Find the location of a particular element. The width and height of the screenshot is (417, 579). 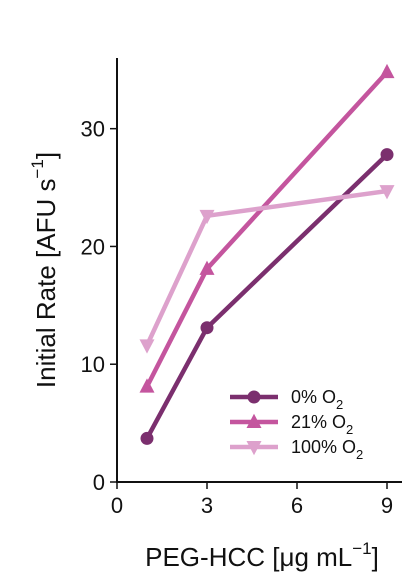

legend-item: 21% O2 is located at coordinates (291, 424).